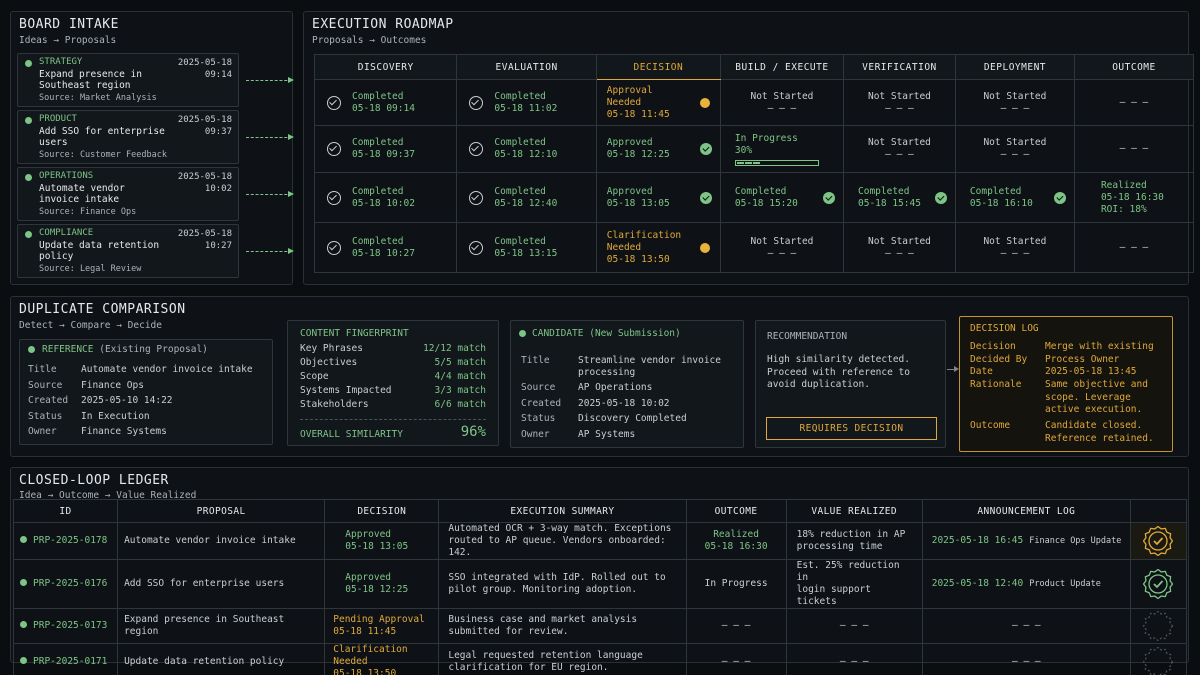 The image size is (1200, 675). Describe the element at coordinates (838, 372) in the screenshot. I see `recommendation-line: Proceed with reference to` at that location.